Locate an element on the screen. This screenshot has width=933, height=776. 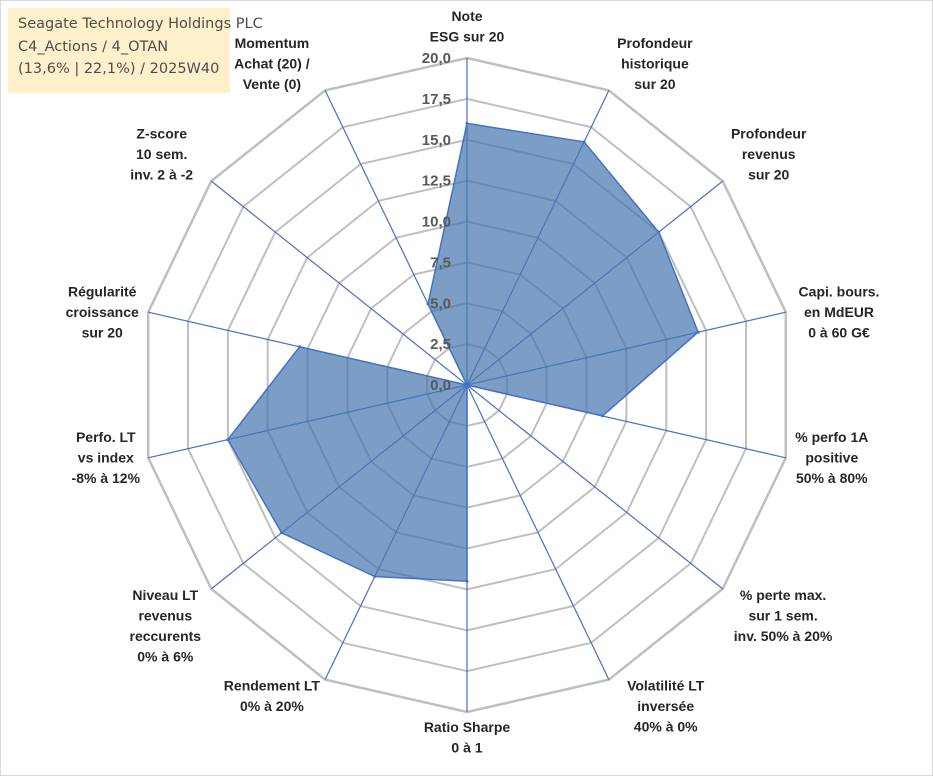
axis-label-3: Profondeur revenus sur 20 is located at coordinates (769, 154).